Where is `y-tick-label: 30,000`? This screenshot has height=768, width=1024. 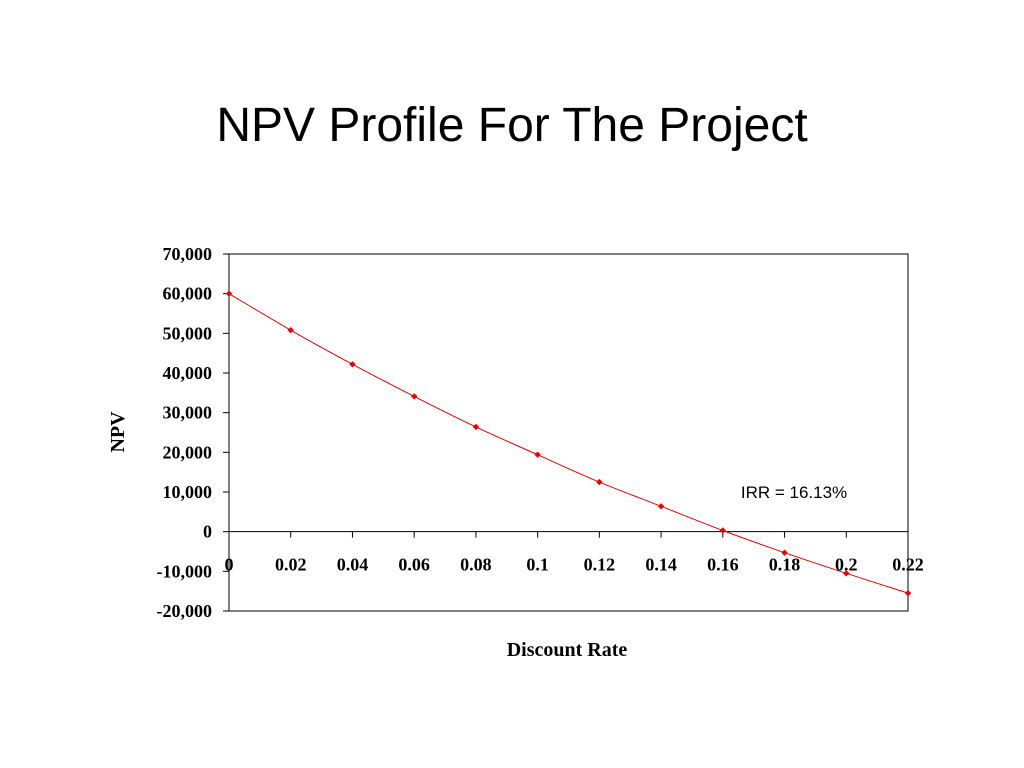
y-tick-label: 30,000 is located at coordinates (188, 413).